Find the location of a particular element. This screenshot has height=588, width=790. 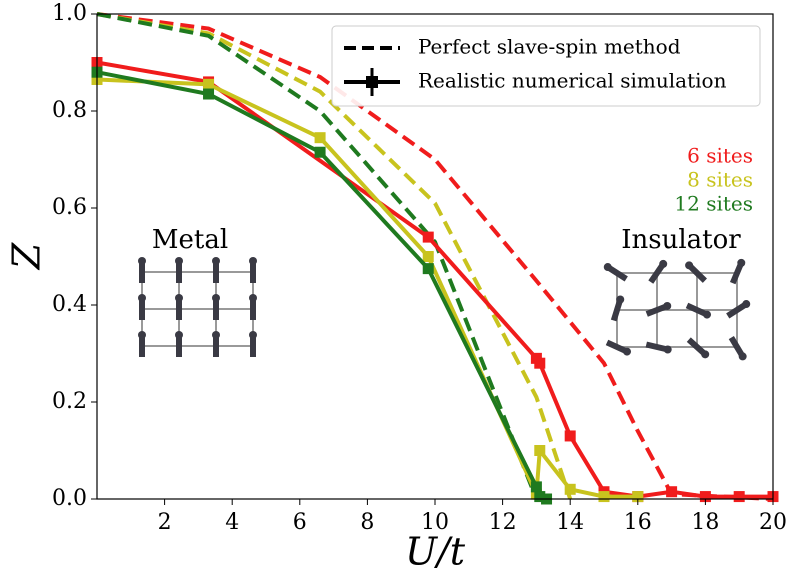

group-label: 12 sites is located at coordinates (713, 204).